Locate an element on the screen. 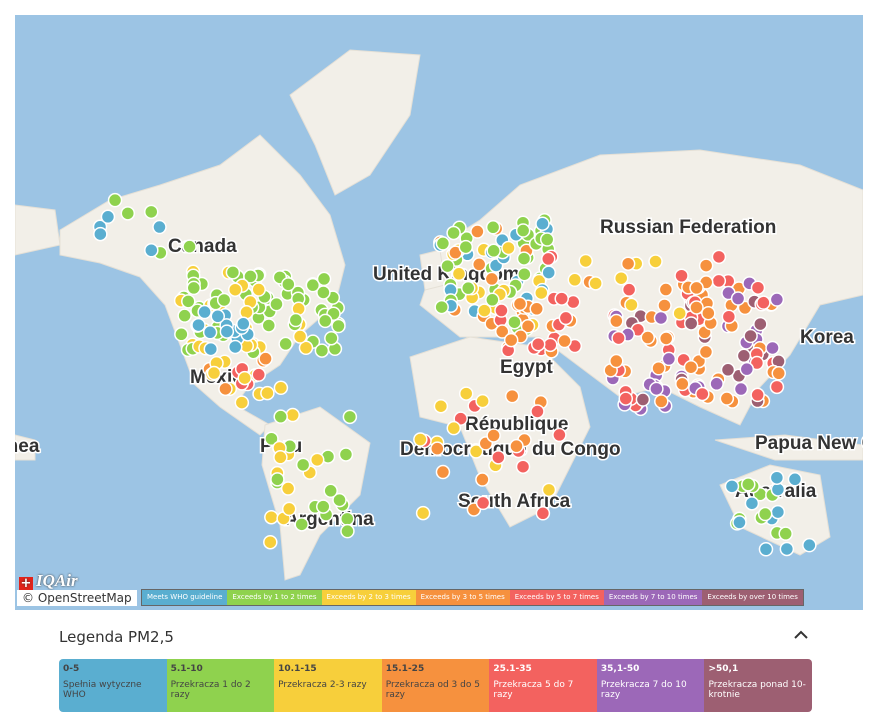  attribution: © OpenStreetMap is located at coordinates (77, 598).